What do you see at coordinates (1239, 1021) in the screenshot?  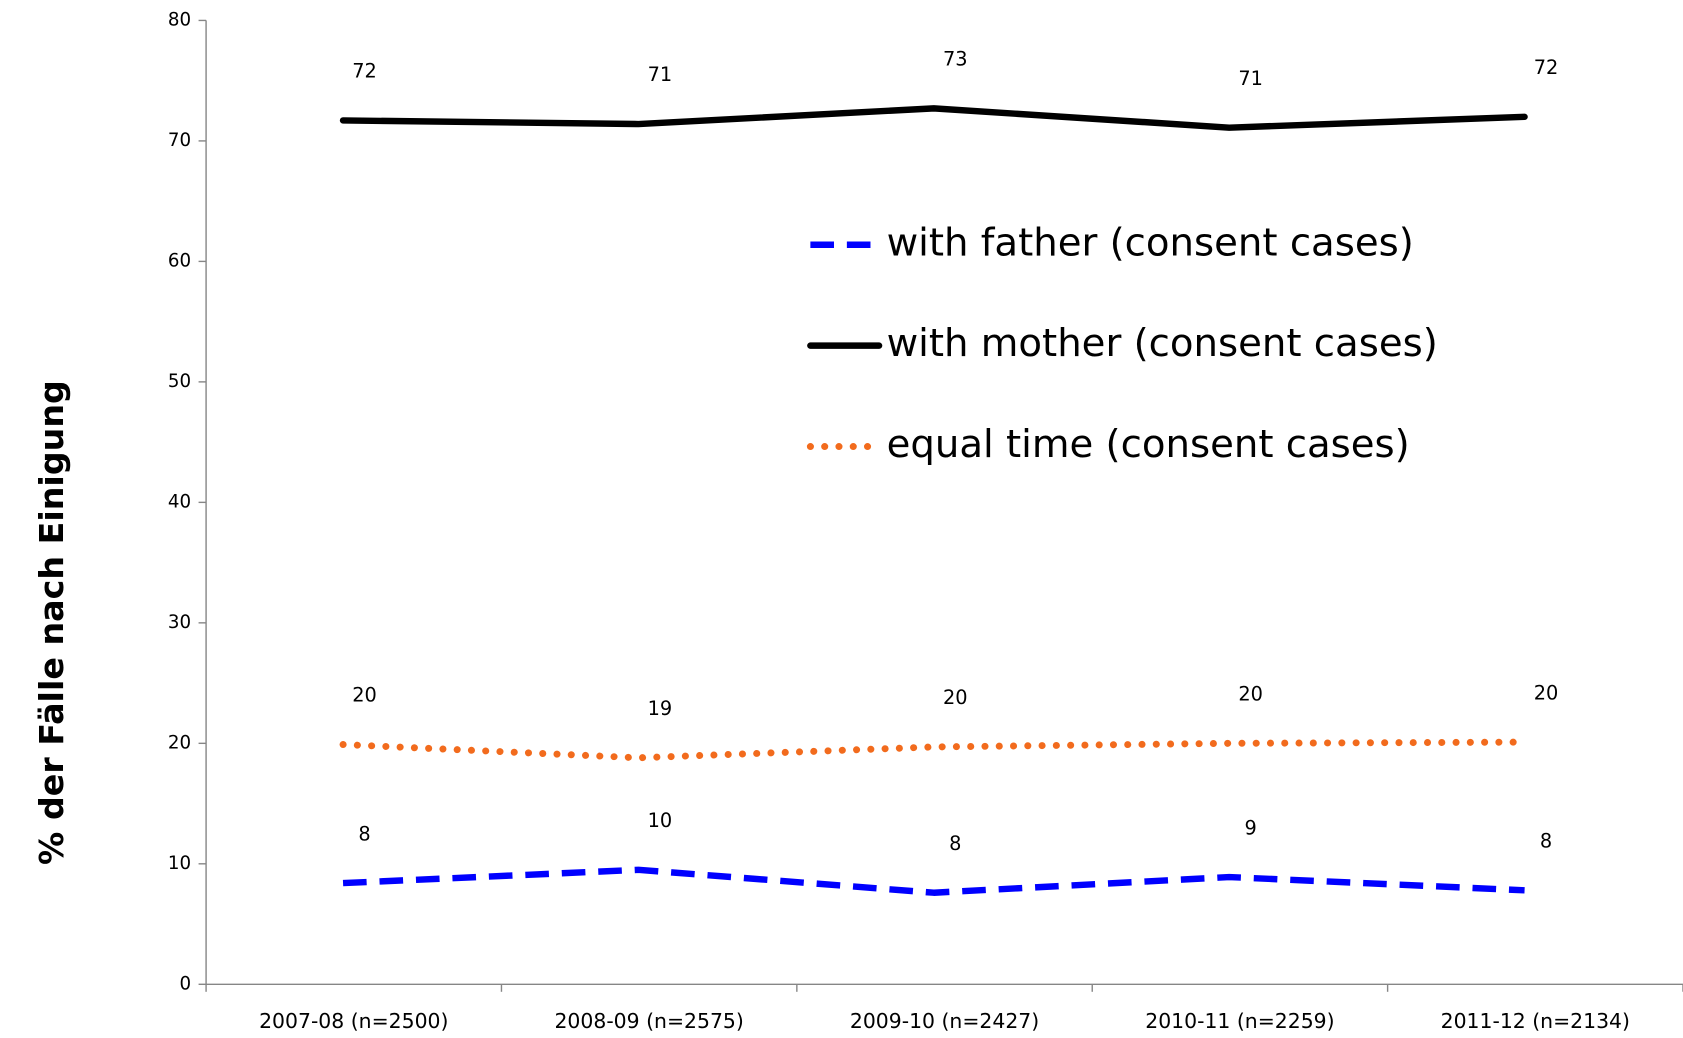 I see `x-tick-label: 2010-11 (n=2259)` at bounding box center [1239, 1021].